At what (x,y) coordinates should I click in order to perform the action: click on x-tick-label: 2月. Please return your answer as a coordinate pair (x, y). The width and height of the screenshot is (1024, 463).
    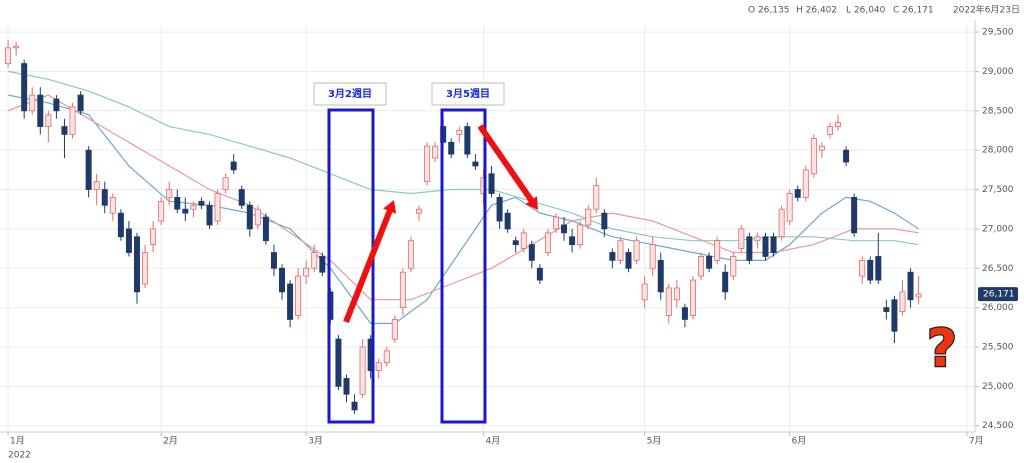
    Looking at the image, I should click on (170, 441).